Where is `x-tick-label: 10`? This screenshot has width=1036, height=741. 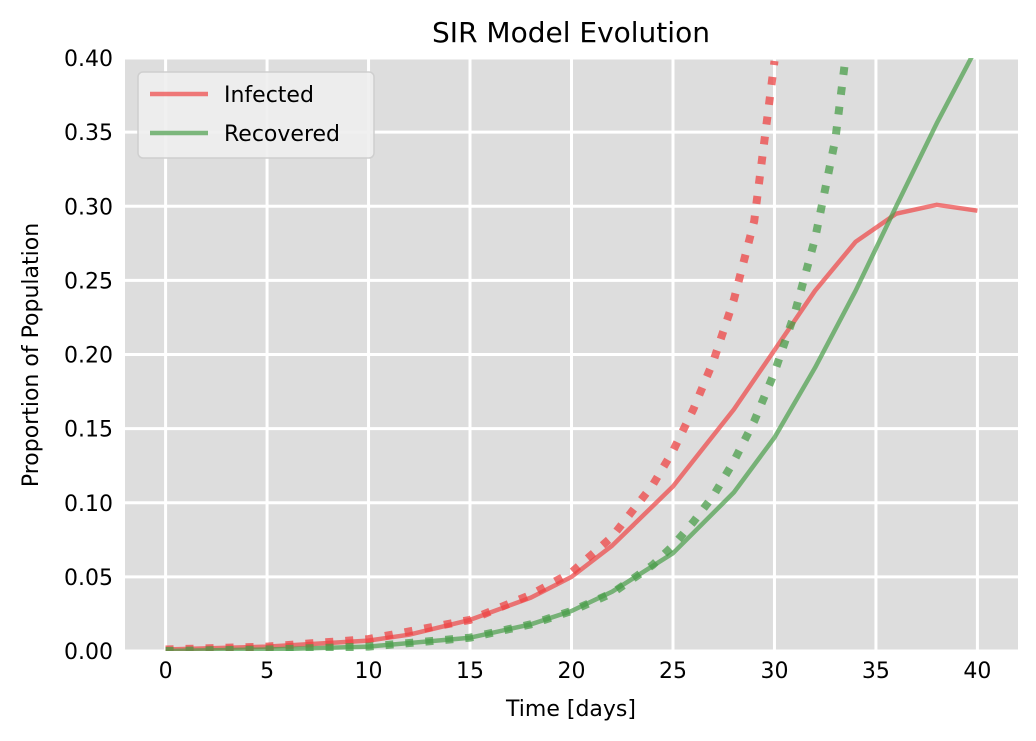 x-tick-label: 10 is located at coordinates (369, 671).